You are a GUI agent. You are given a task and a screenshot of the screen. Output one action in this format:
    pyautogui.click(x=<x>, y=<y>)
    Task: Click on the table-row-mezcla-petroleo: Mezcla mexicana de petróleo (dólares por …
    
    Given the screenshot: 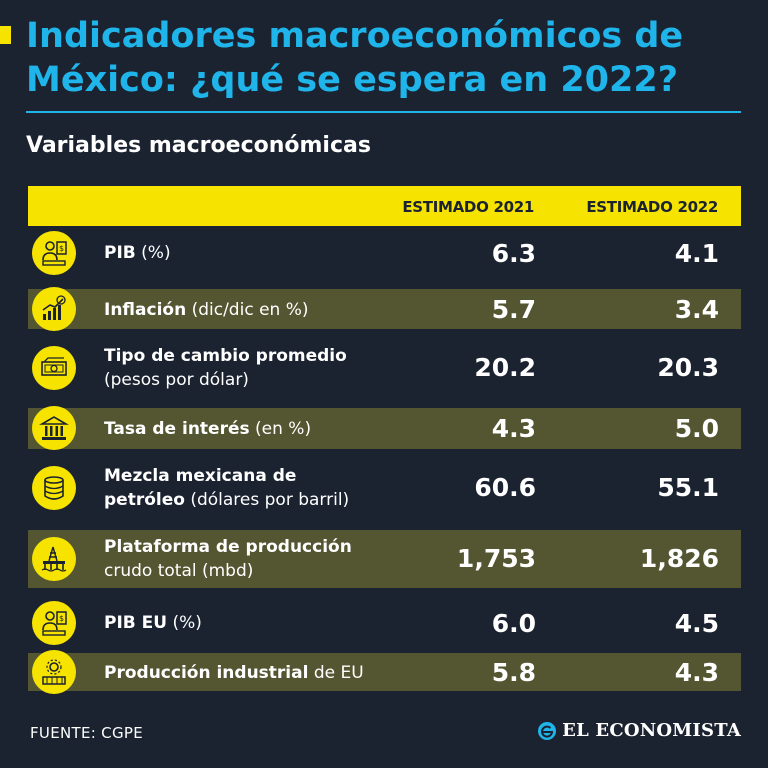 What is the action you would take?
    pyautogui.click(x=384, y=488)
    